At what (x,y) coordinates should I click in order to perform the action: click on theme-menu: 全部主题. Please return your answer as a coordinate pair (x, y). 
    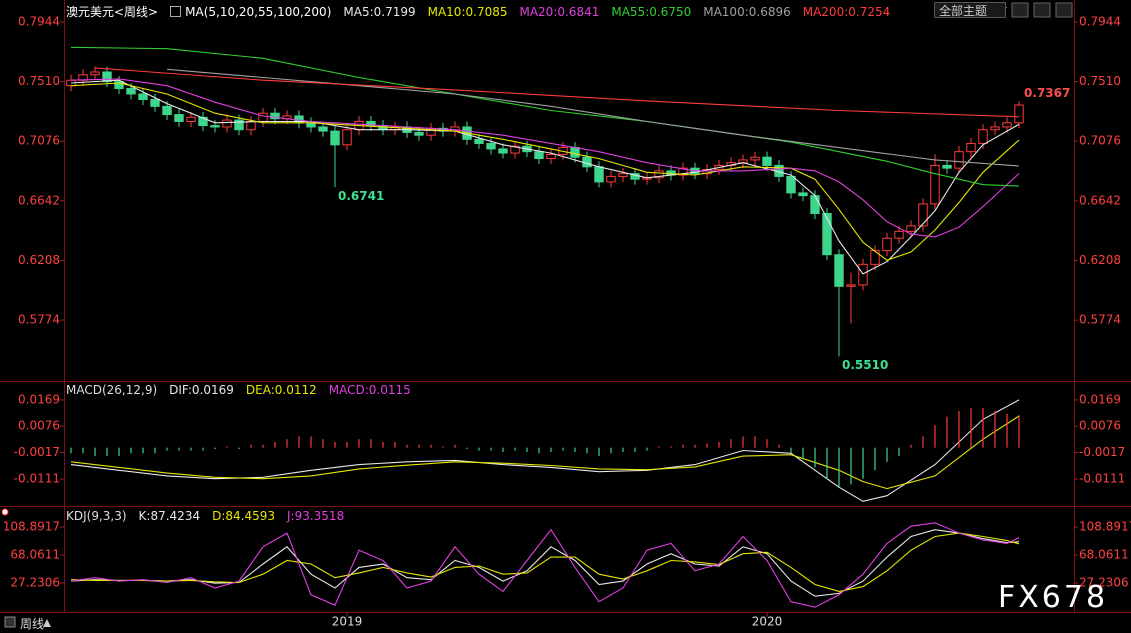
    Looking at the image, I should click on (970, 10).